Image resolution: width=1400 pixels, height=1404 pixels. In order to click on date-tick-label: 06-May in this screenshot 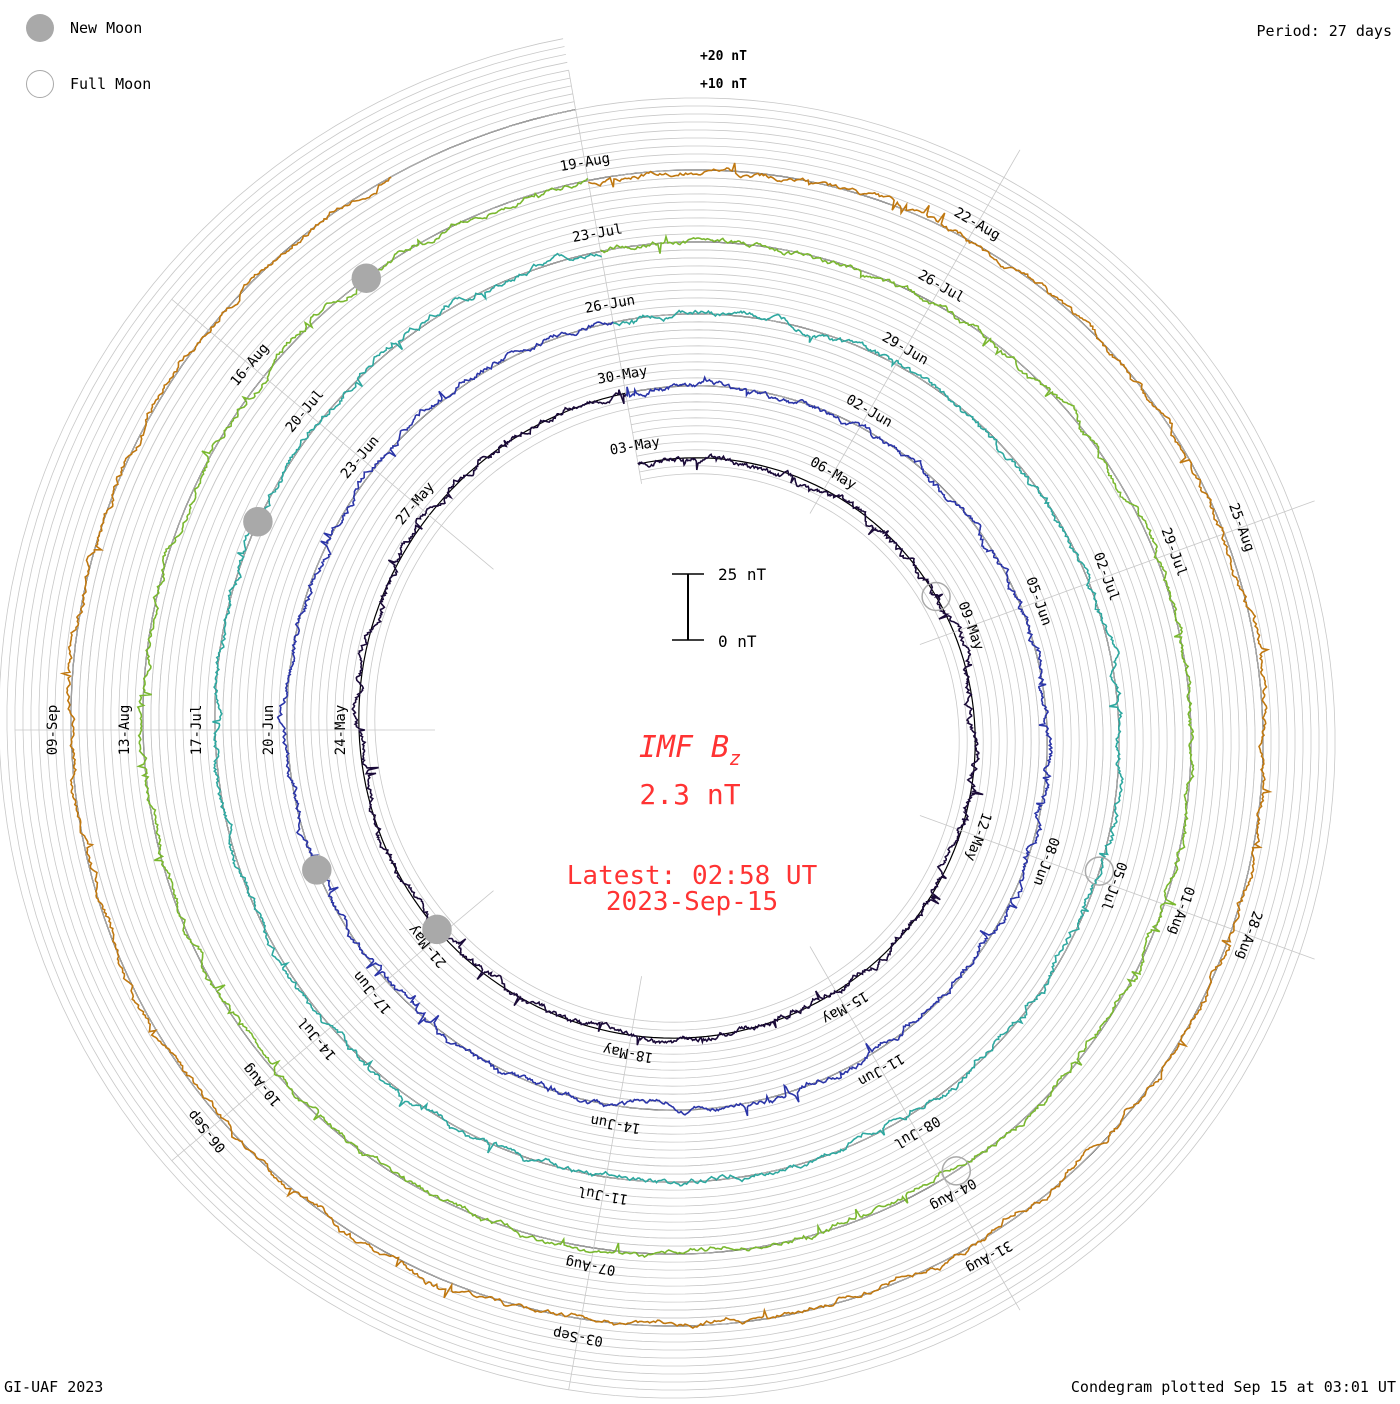, I will do `click(833, 473)`.